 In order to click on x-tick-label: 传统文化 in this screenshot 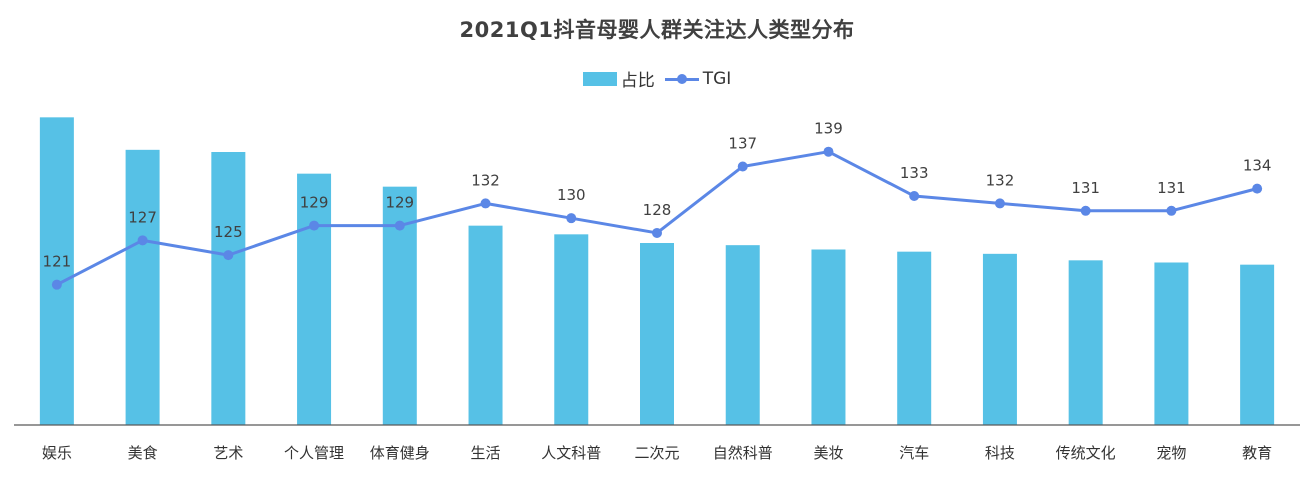, I will do `click(1086, 453)`.